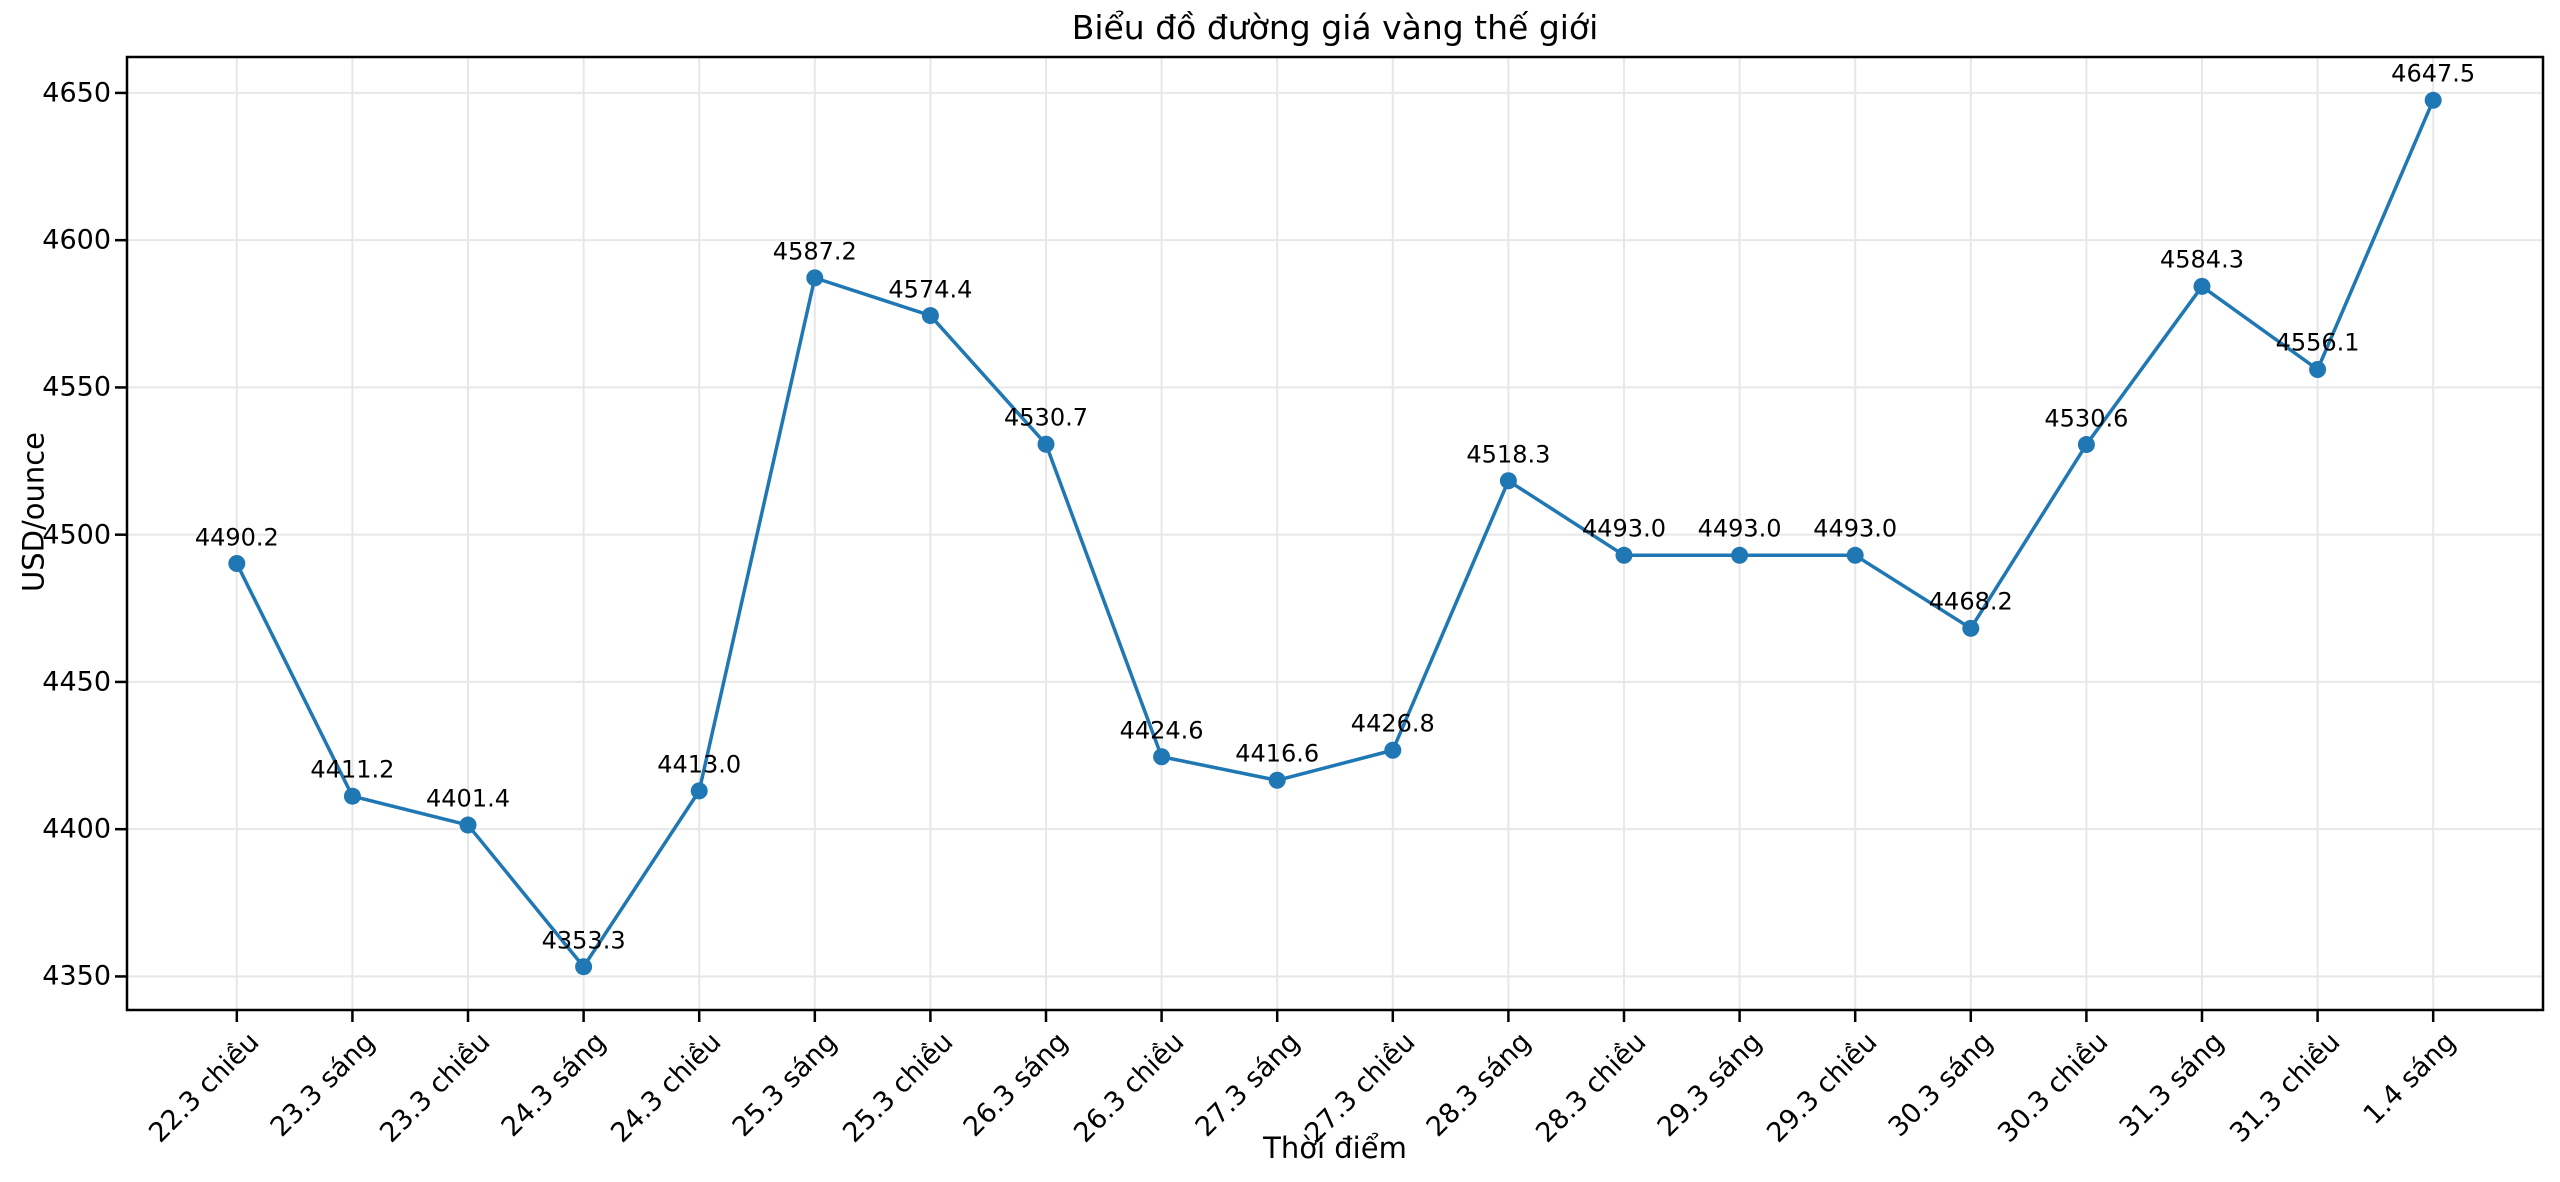 The width and height of the screenshot is (2560, 1182). I want to click on x-axis-title: Thời điểm, so click(1335, 1148).